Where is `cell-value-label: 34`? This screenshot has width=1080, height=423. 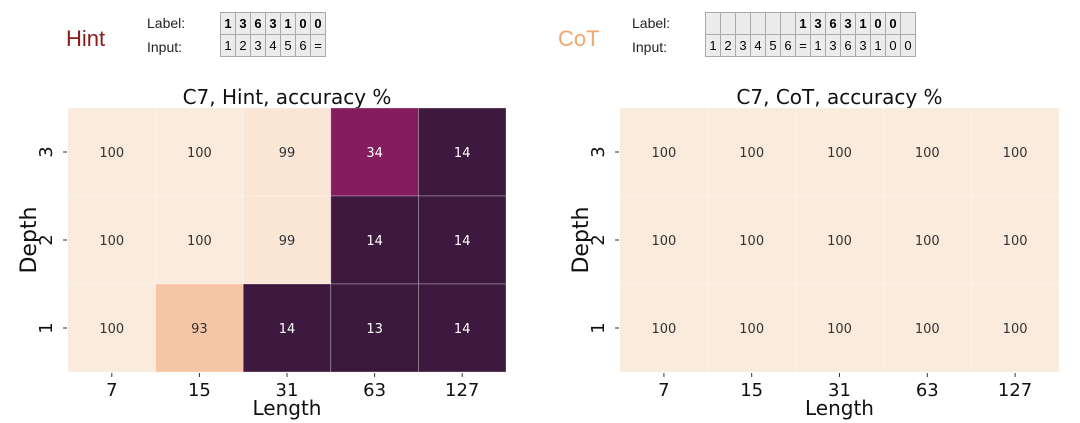
cell-value-label: 34 is located at coordinates (374, 153).